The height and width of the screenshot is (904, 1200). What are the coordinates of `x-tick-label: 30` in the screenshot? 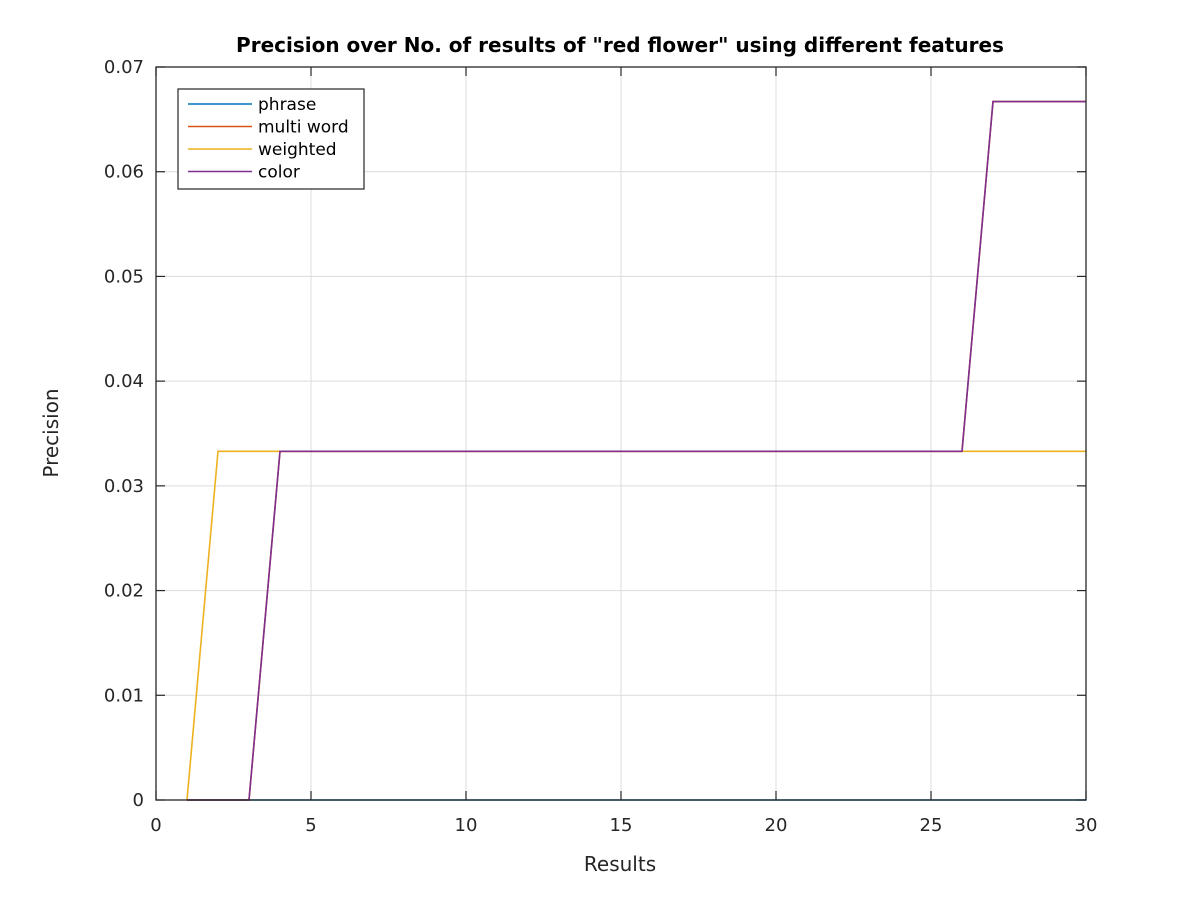 It's located at (1086, 825).